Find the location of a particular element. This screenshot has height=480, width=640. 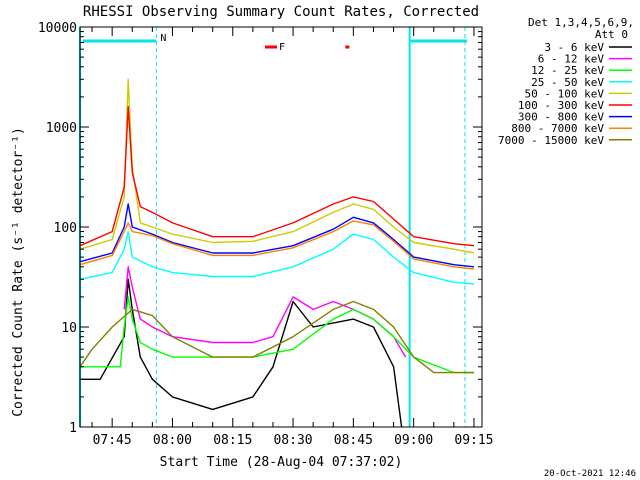

x-tick-label: 08:30 is located at coordinates (292, 440).